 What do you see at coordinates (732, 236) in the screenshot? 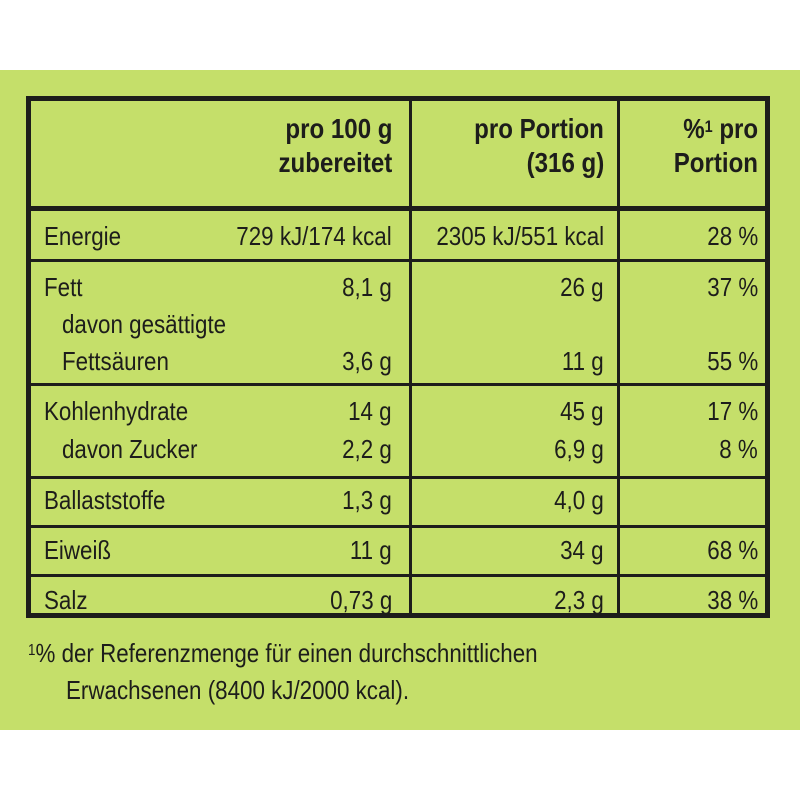
I see `cell-percent: 28 %` at bounding box center [732, 236].